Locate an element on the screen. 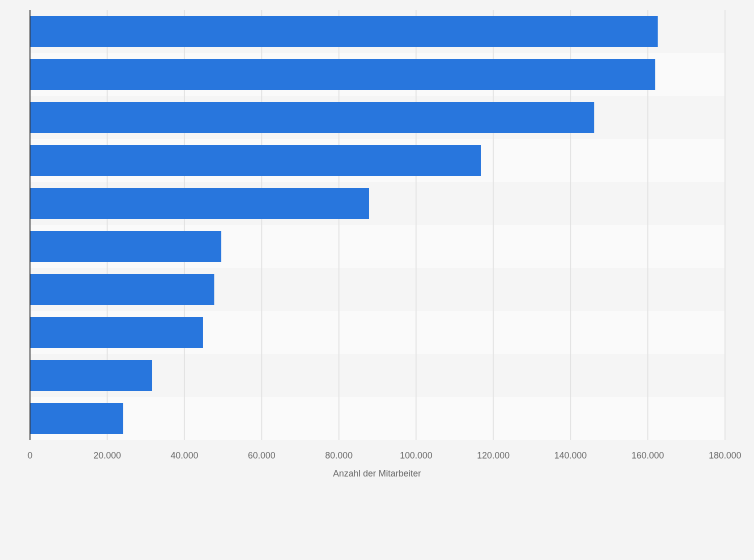 The width and height of the screenshot is (754, 560). x-tick-label: 180.000 is located at coordinates (725, 455).